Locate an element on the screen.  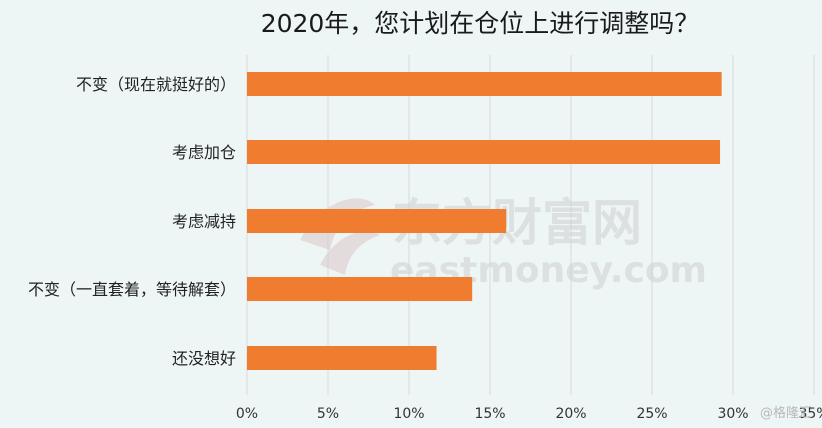
x-tick-label: 10% is located at coordinates (408, 414).